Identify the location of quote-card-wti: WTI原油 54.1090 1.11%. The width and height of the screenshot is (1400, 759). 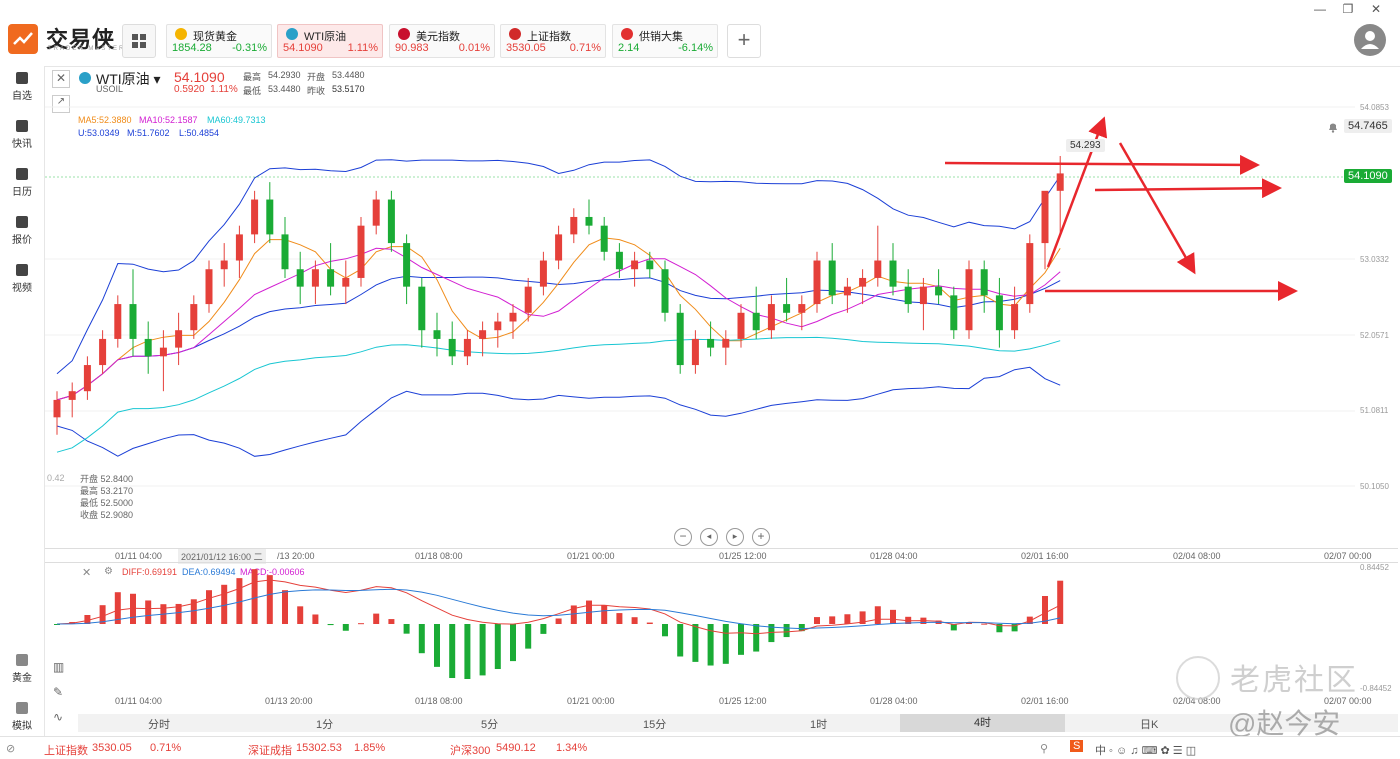
(330, 41).